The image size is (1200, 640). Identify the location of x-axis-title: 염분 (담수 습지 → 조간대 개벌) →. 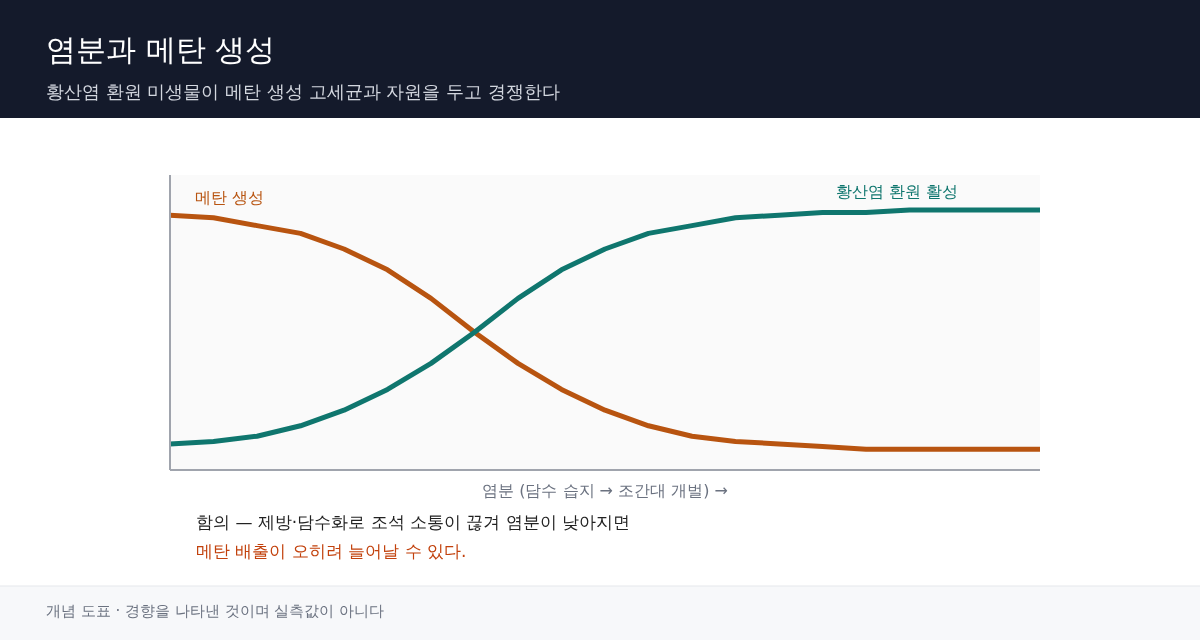
(605, 490).